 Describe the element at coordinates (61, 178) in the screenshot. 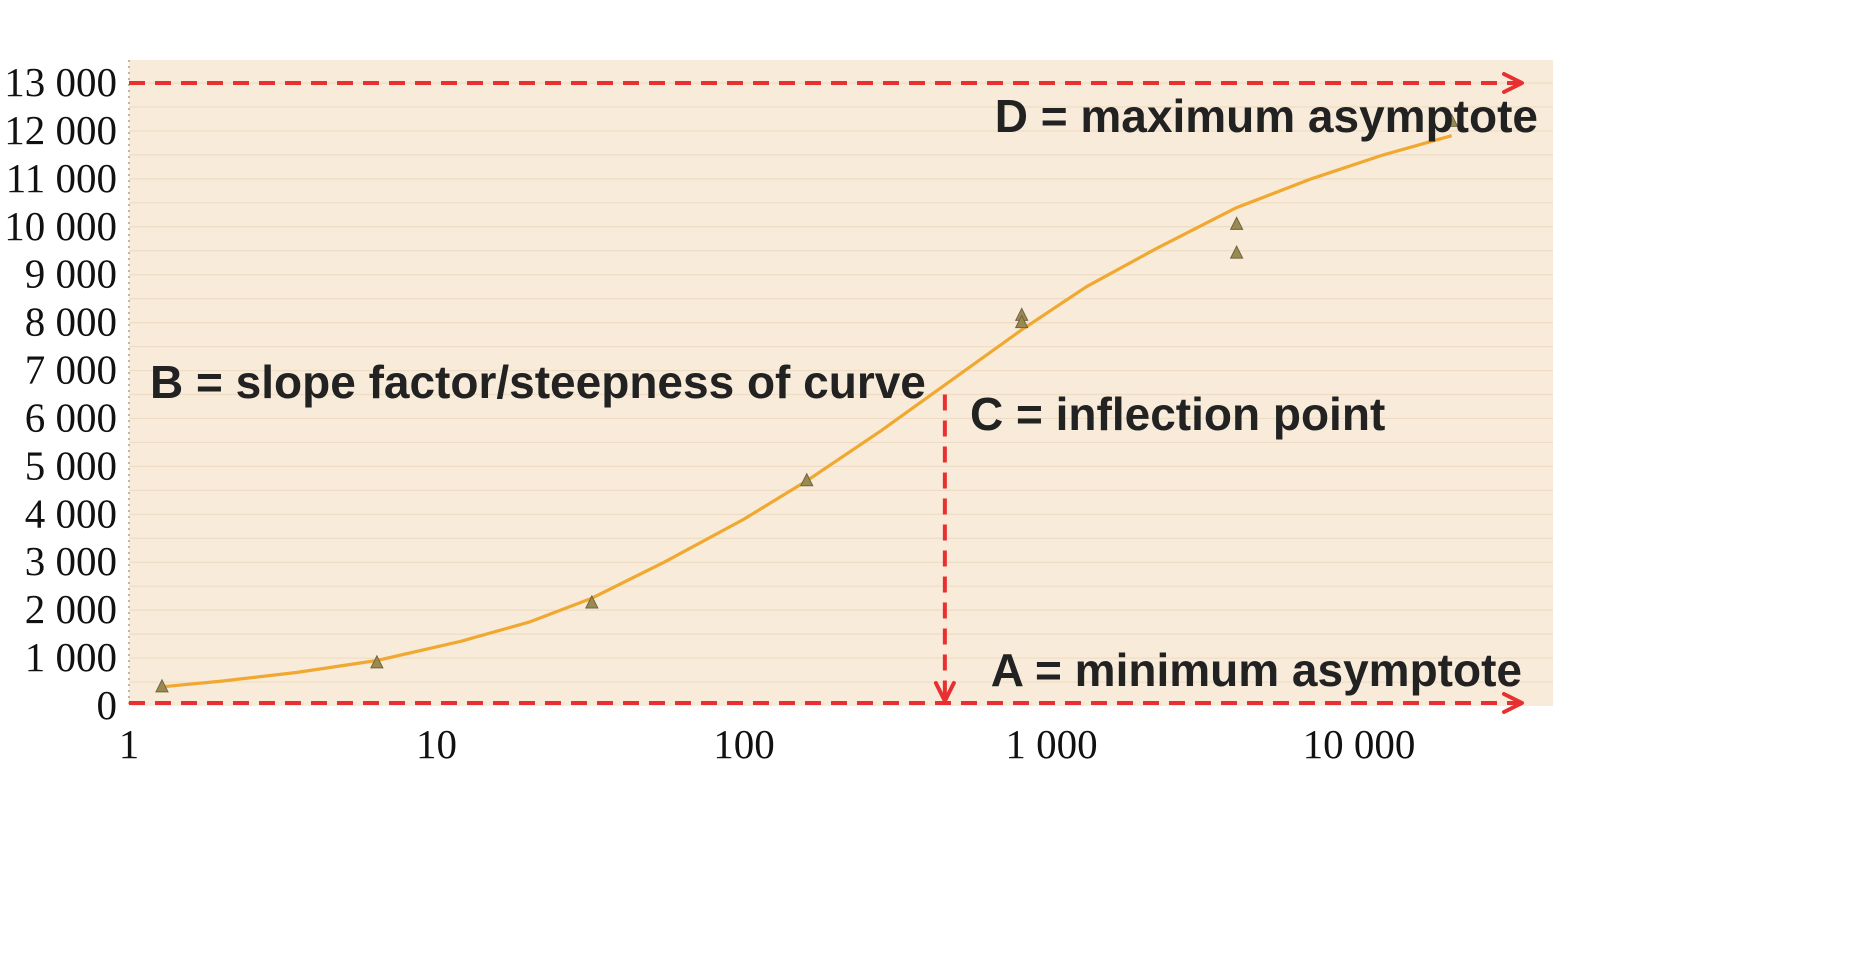

I see `y-tick-label: 11 000` at that location.